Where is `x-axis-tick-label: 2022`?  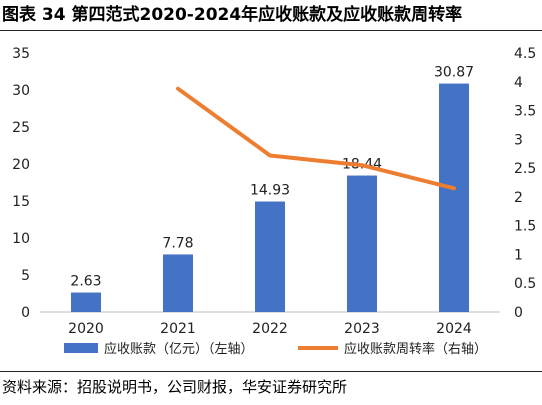 x-axis-tick-label: 2022 is located at coordinates (270, 329).